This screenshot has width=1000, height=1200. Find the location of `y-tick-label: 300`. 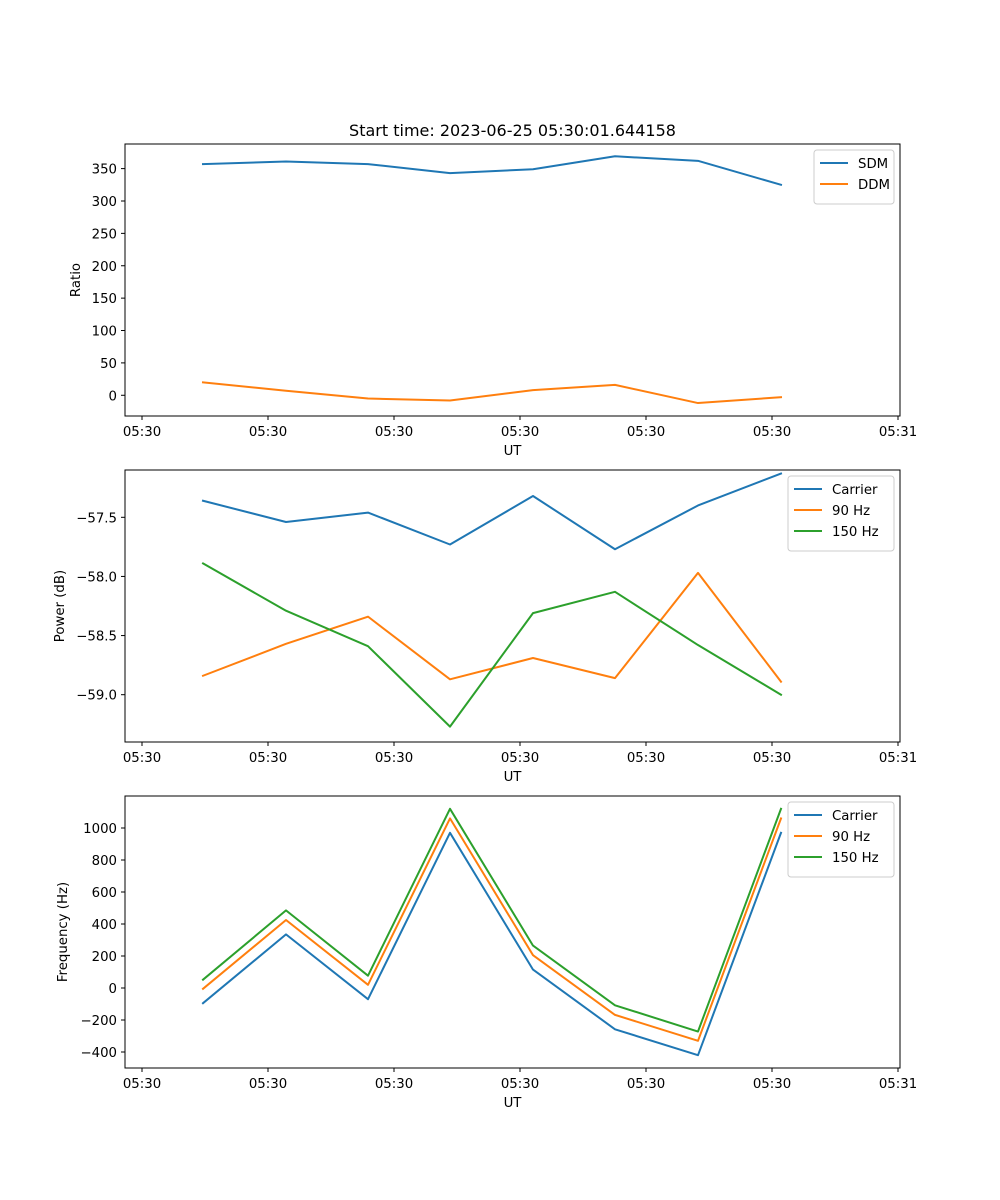

y-tick-label: 300 is located at coordinates (104, 202).